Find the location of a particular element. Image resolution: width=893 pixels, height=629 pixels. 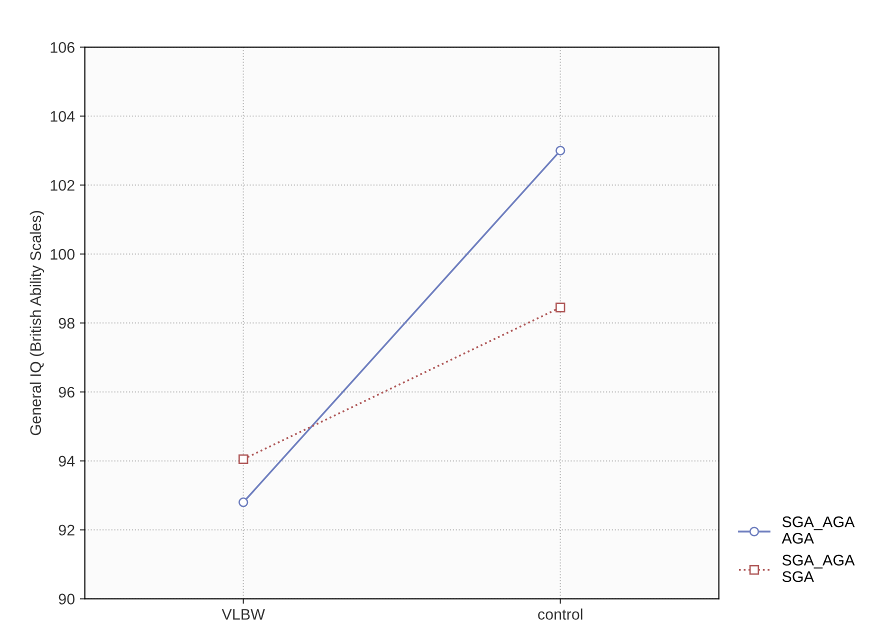

y-tick-label: 98 is located at coordinates (66, 323).